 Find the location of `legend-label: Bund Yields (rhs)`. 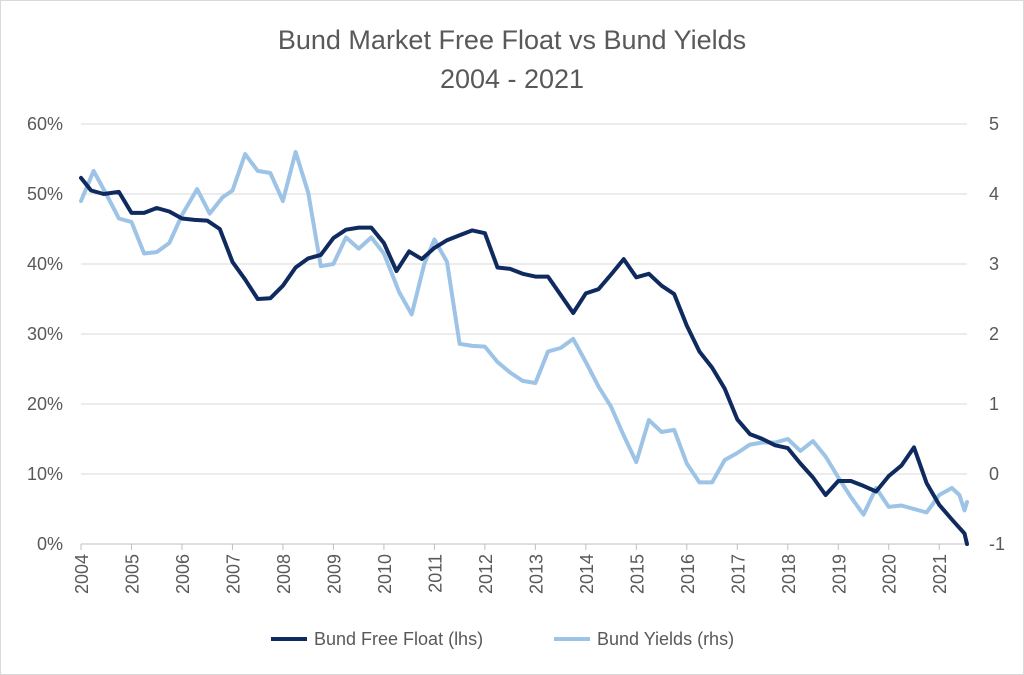

legend-label: Bund Yields (rhs) is located at coordinates (665, 639).